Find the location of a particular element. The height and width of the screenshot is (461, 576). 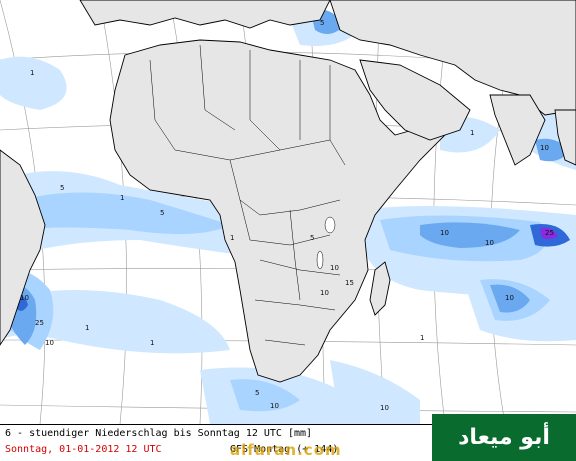

se-asia-land is located at coordinates (565, 137).